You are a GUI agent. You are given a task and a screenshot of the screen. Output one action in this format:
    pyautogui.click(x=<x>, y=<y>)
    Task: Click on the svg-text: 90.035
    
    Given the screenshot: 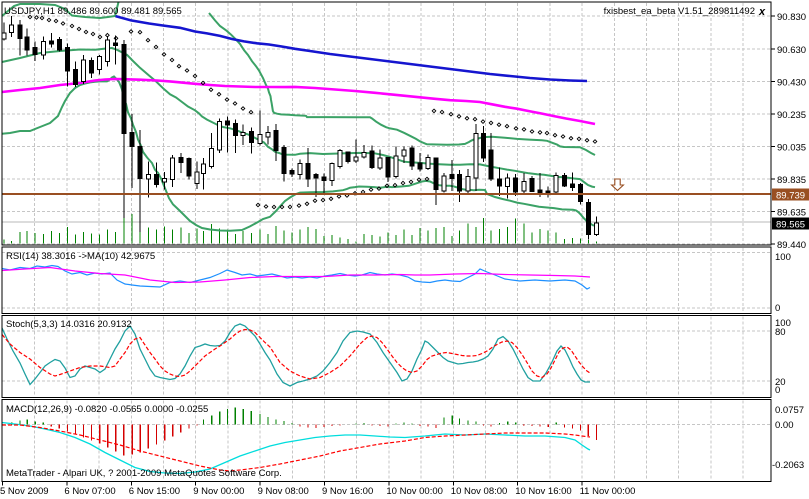 What is the action you would take?
    pyautogui.click(x=791, y=148)
    